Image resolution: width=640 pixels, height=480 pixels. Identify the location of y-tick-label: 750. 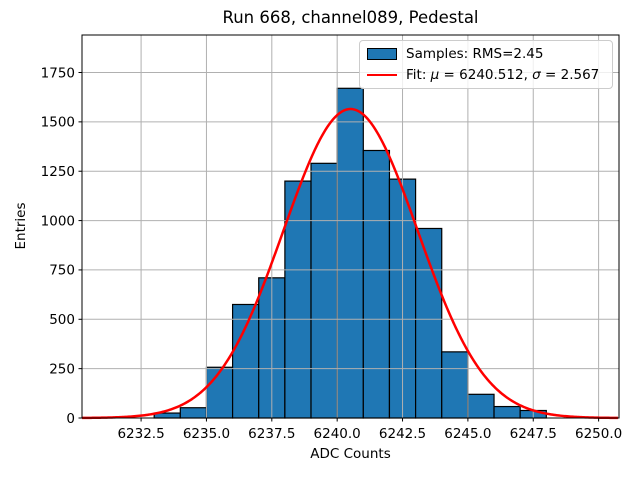
(62, 271).